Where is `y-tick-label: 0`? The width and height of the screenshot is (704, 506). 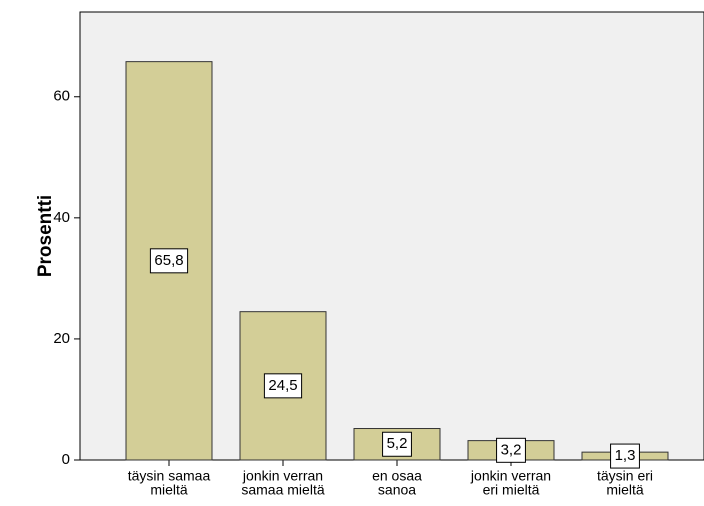 y-tick-label: 0 is located at coordinates (66, 459).